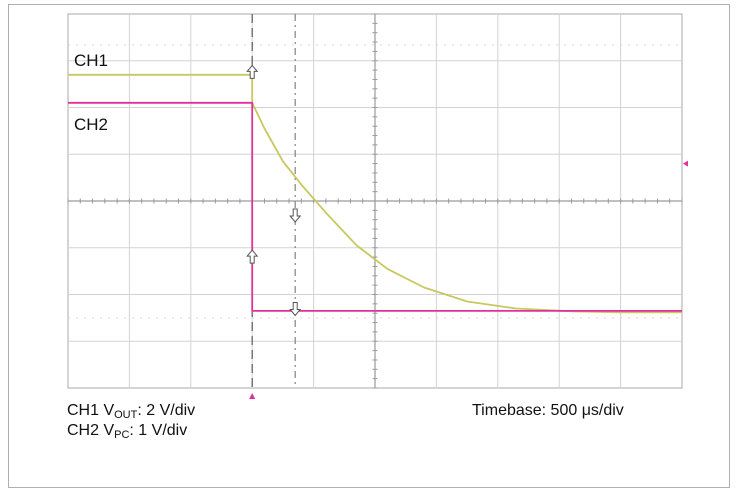 This screenshot has height=493, width=739. Describe the element at coordinates (91, 124) in the screenshot. I see `ch2-label: CH2` at that location.